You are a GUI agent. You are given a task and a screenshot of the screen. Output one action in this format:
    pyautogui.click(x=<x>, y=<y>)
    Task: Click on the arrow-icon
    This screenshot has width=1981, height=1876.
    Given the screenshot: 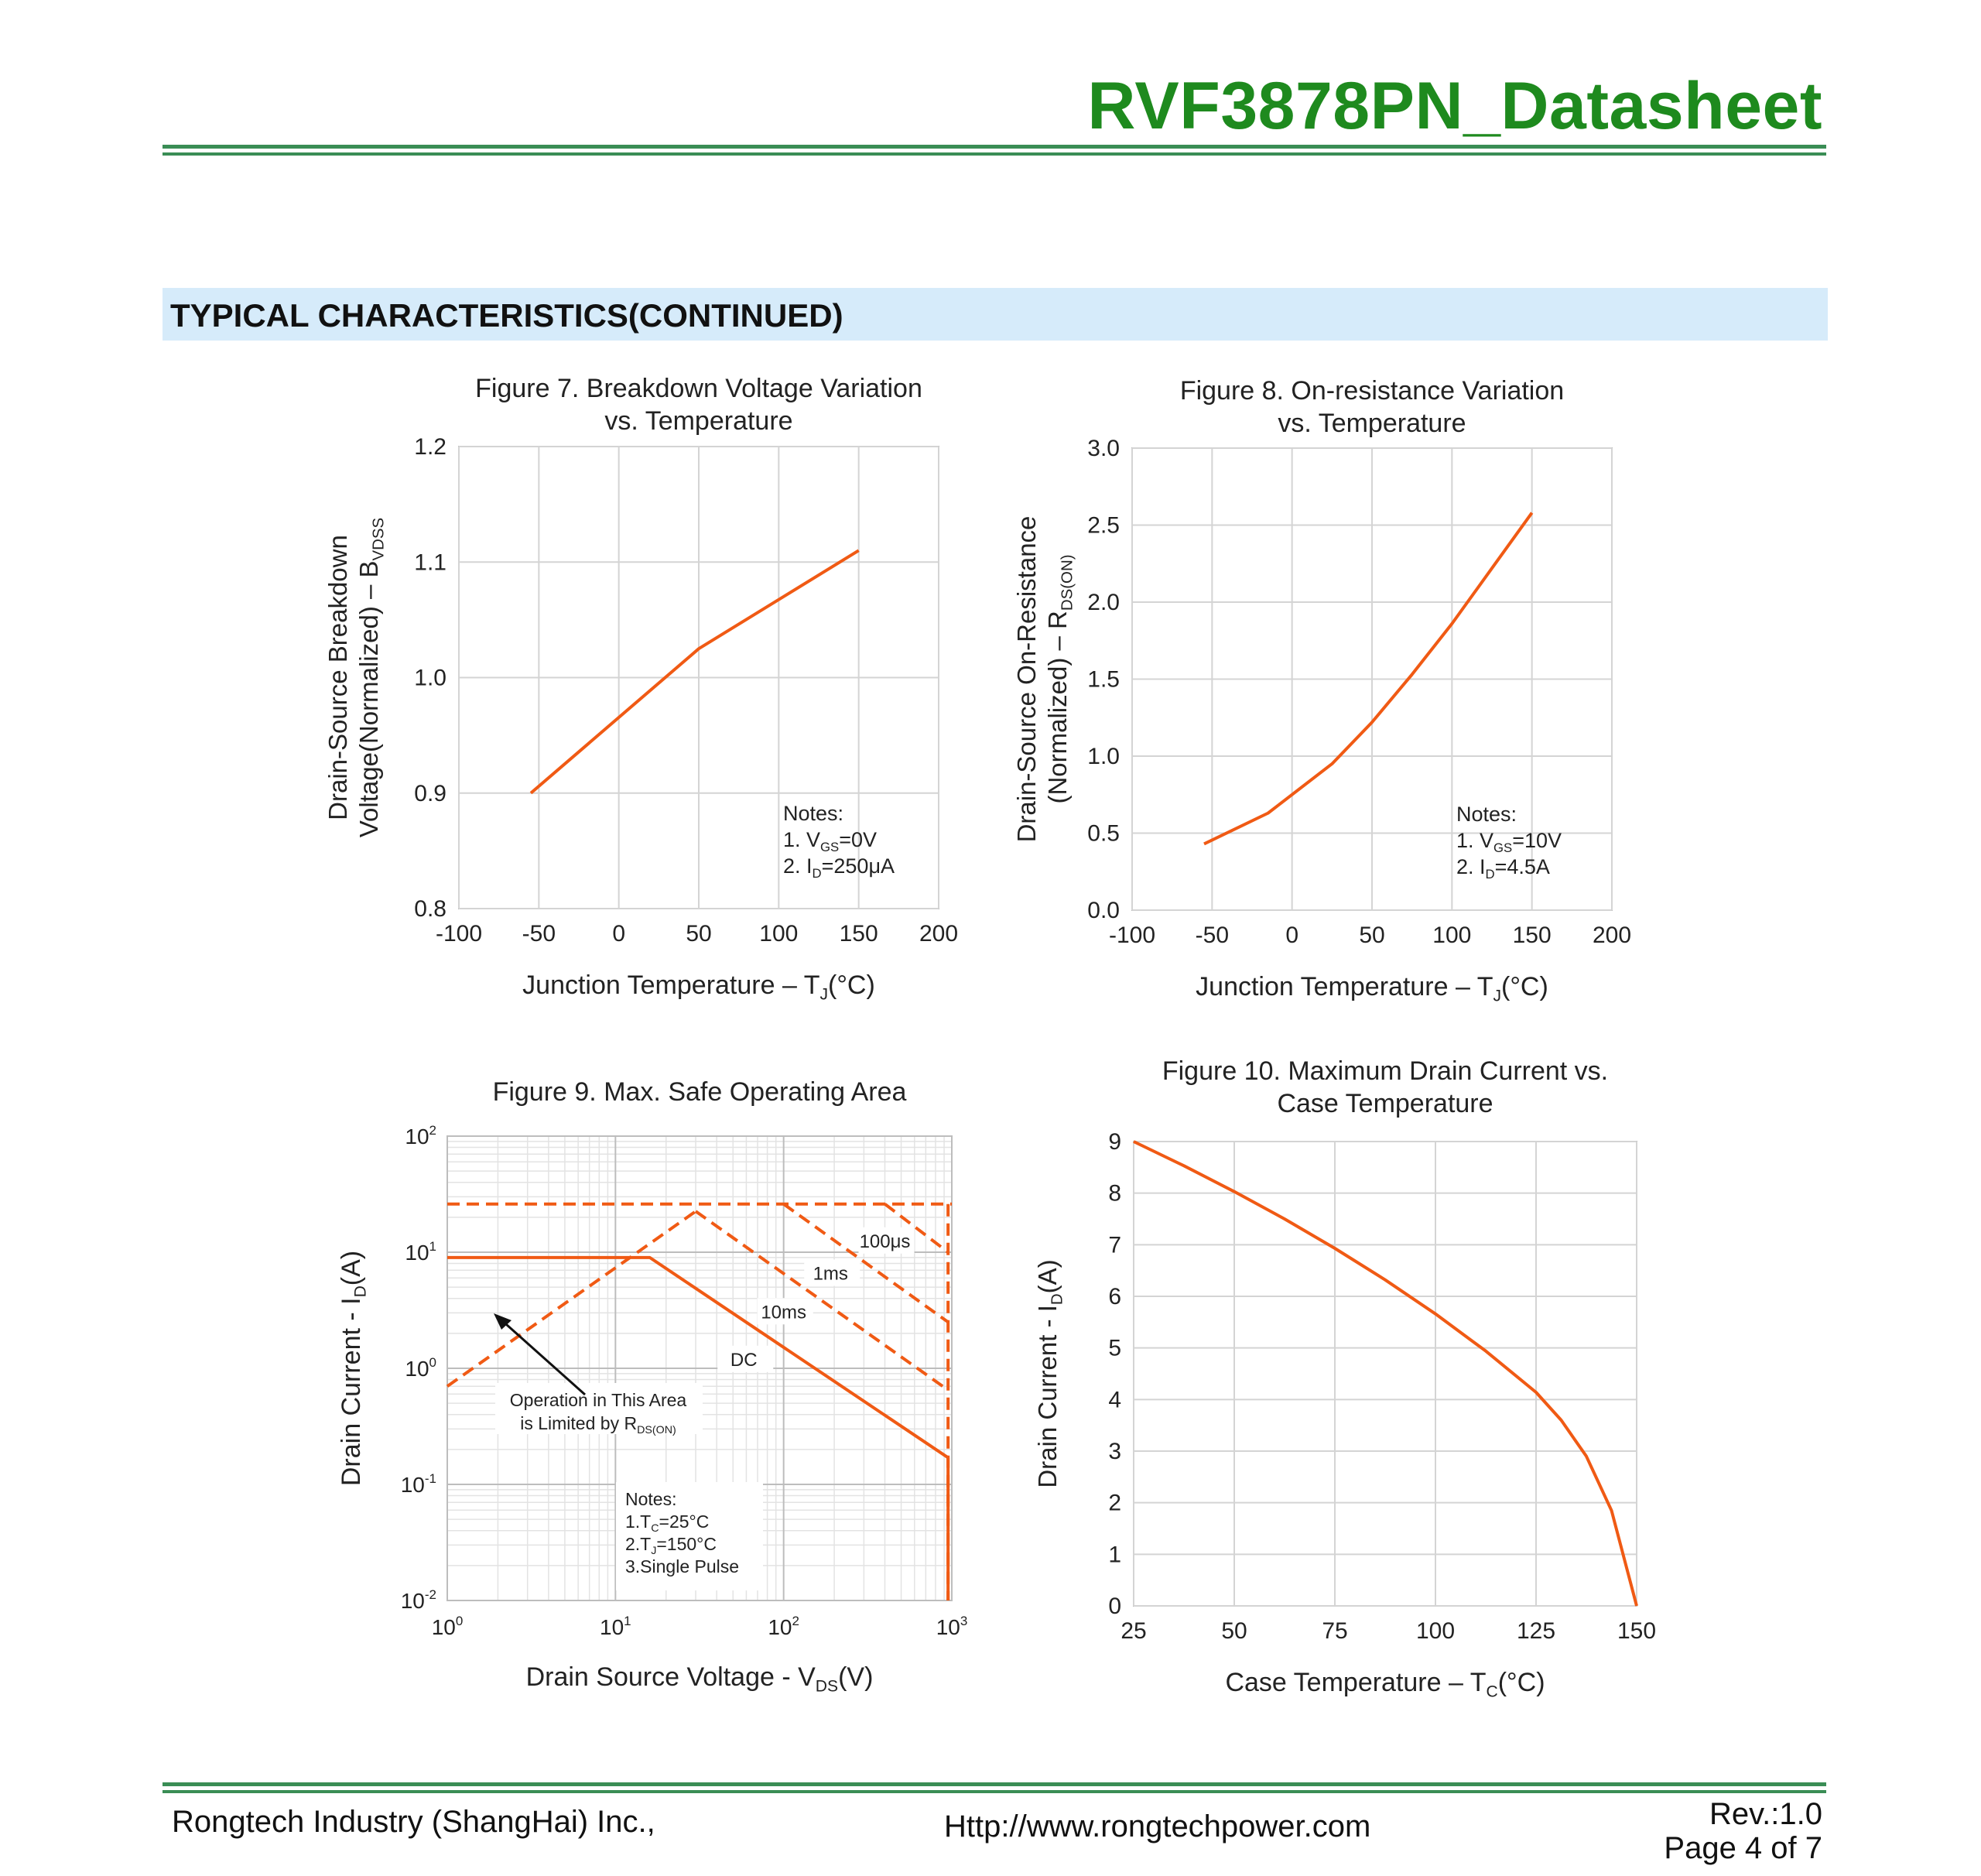 What is the action you would take?
    pyautogui.click(x=503, y=1321)
    